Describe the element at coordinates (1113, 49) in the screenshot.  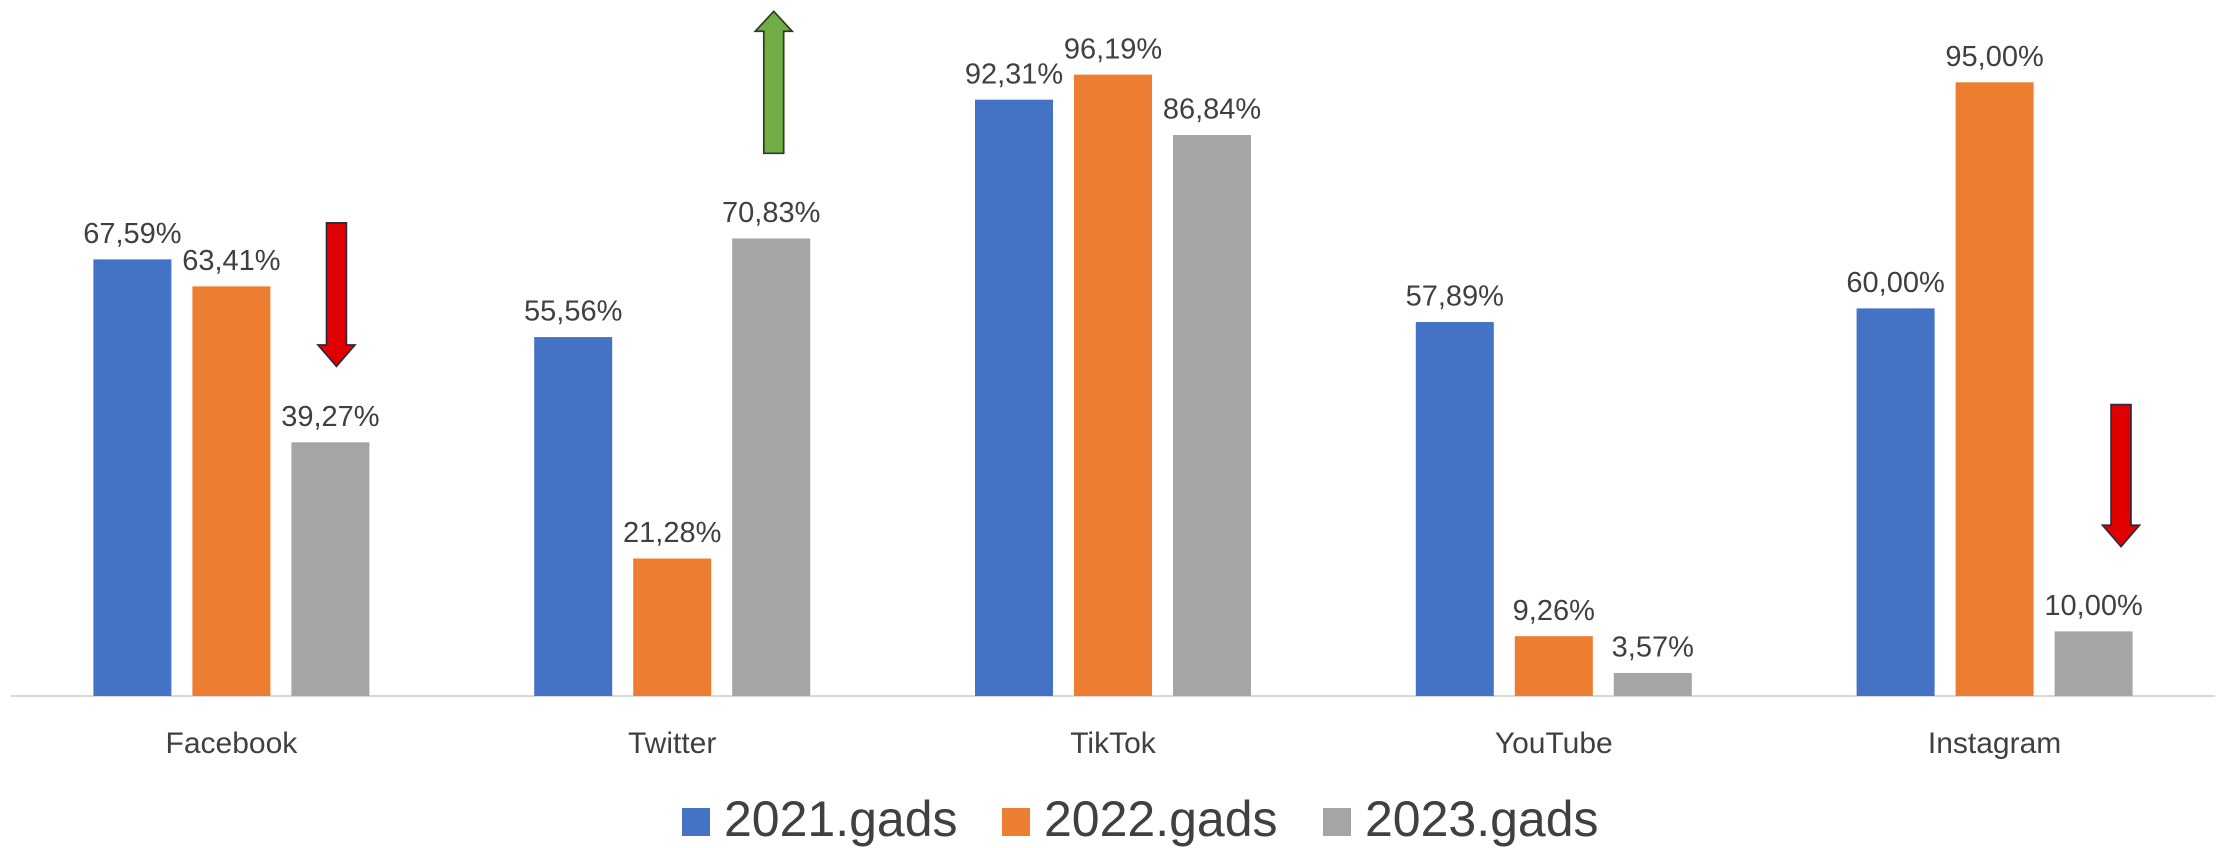
I see `value-label: 96,19%` at that location.